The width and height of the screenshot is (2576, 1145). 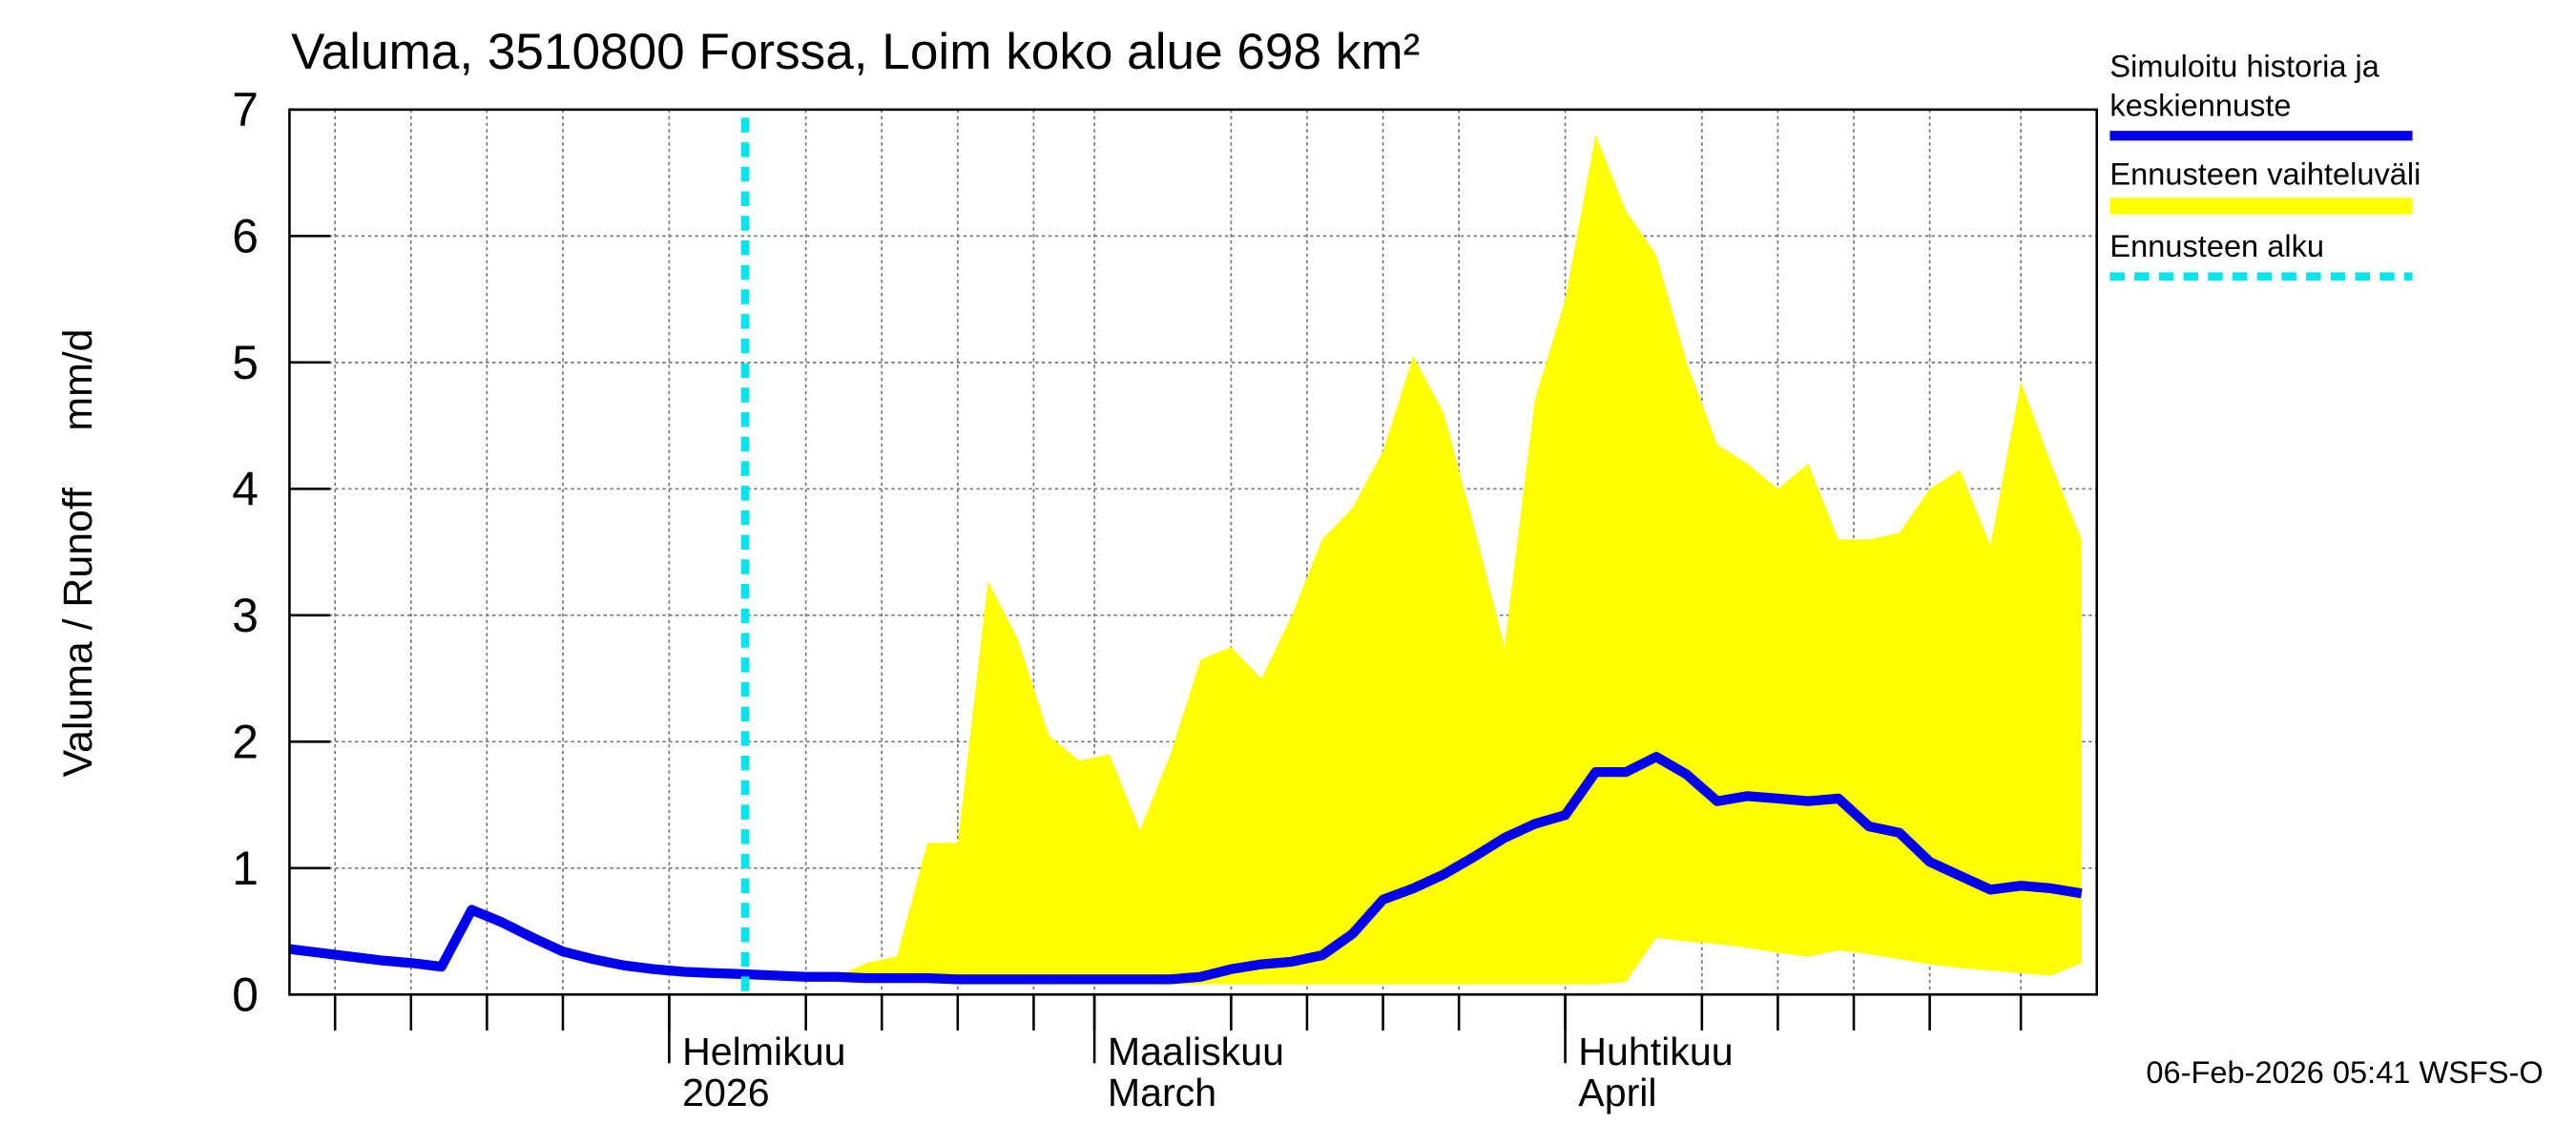 What do you see at coordinates (245, 741) in the screenshot?
I see `y-tick-label: 2` at bounding box center [245, 741].